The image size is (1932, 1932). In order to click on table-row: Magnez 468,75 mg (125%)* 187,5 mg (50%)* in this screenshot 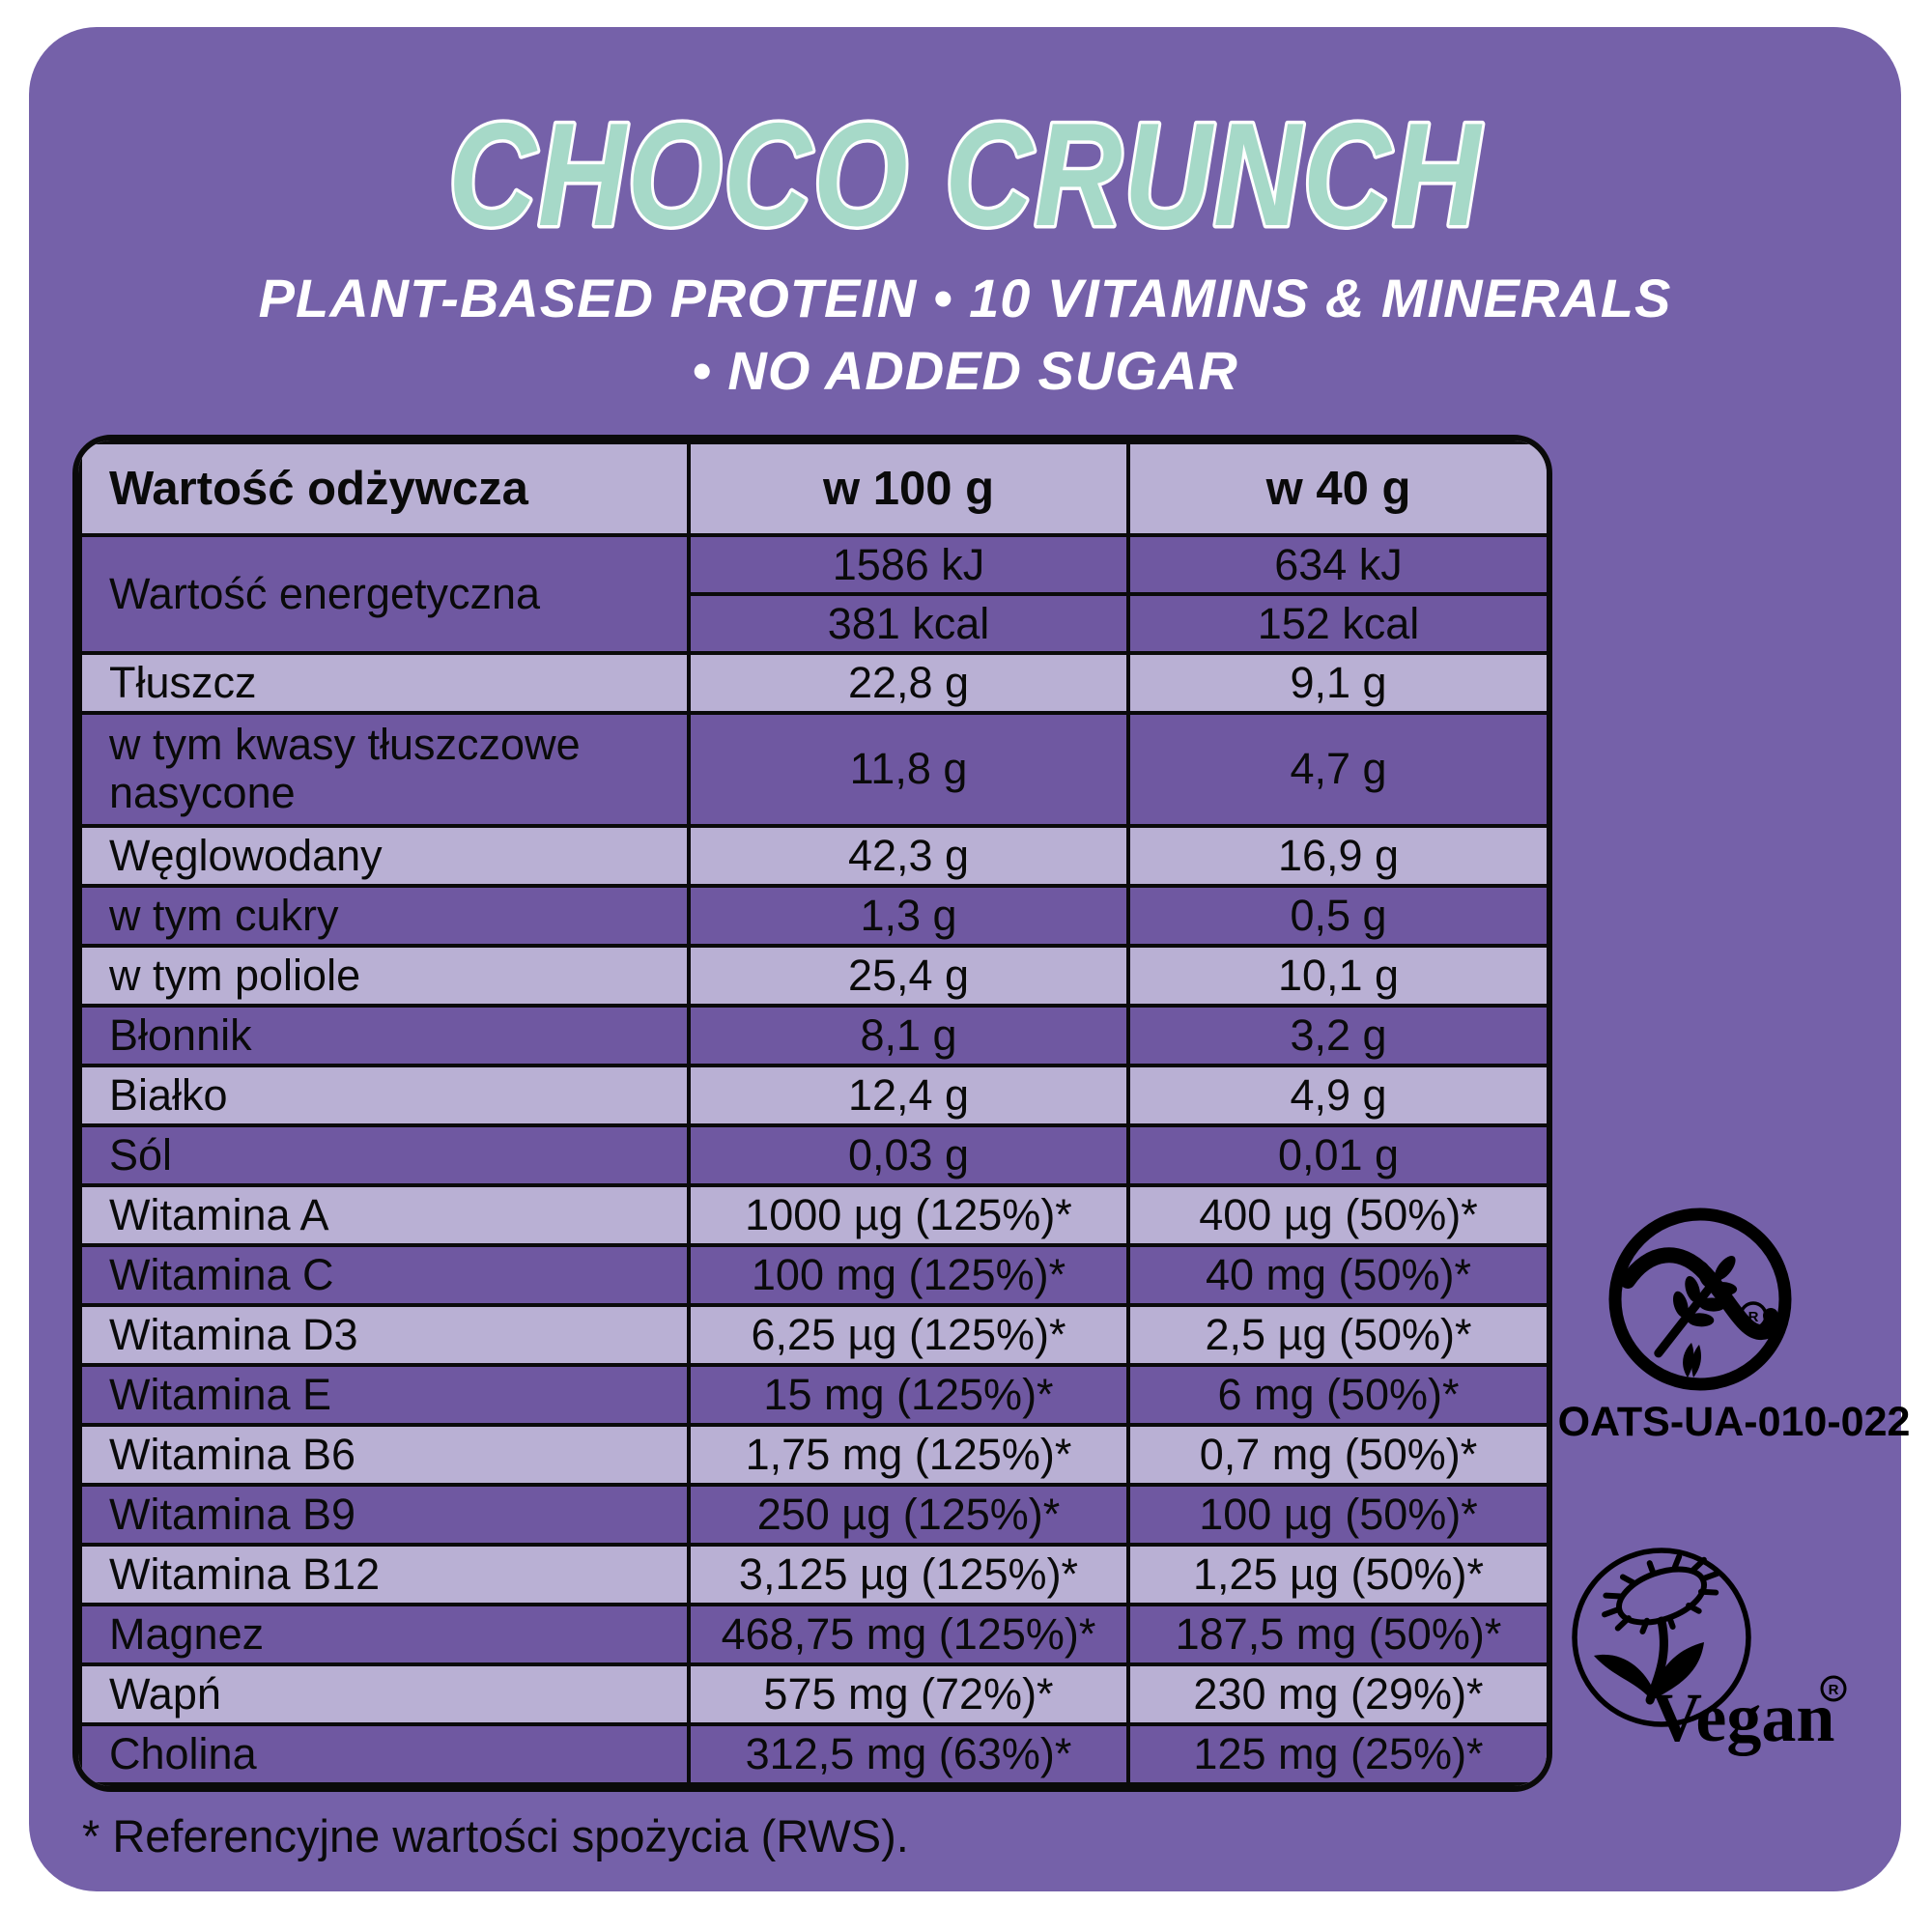, I will do `click(812, 1634)`.